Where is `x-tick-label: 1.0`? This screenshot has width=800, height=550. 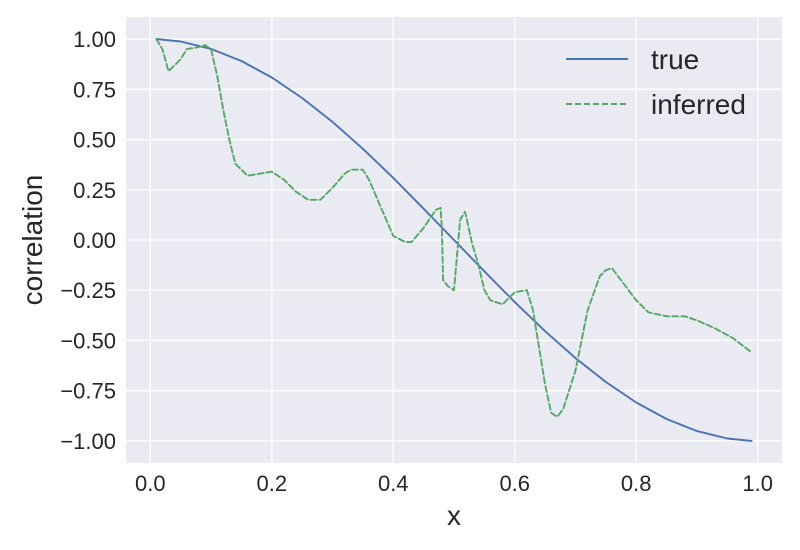
x-tick-label: 1.0 is located at coordinates (757, 483).